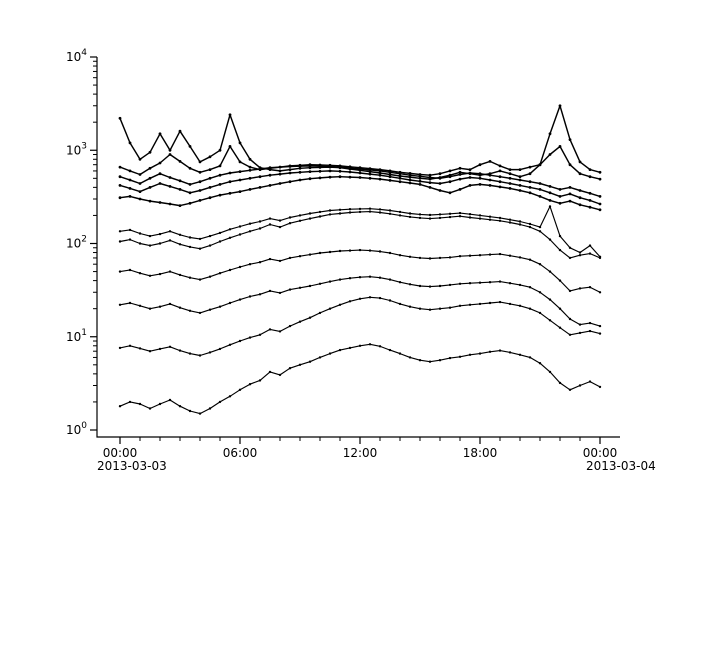  What do you see at coordinates (76, 56) in the screenshot?
I see `y-tick-label: 10⁴` at bounding box center [76, 56].